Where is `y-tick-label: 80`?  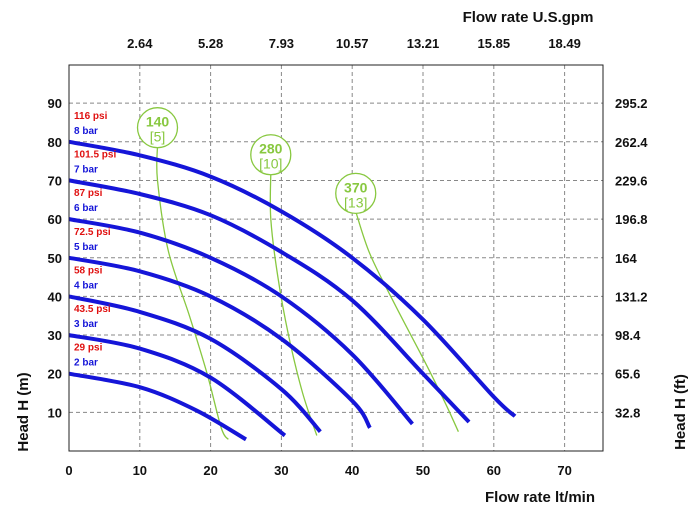
y-tick-label: 80 is located at coordinates (55, 142).